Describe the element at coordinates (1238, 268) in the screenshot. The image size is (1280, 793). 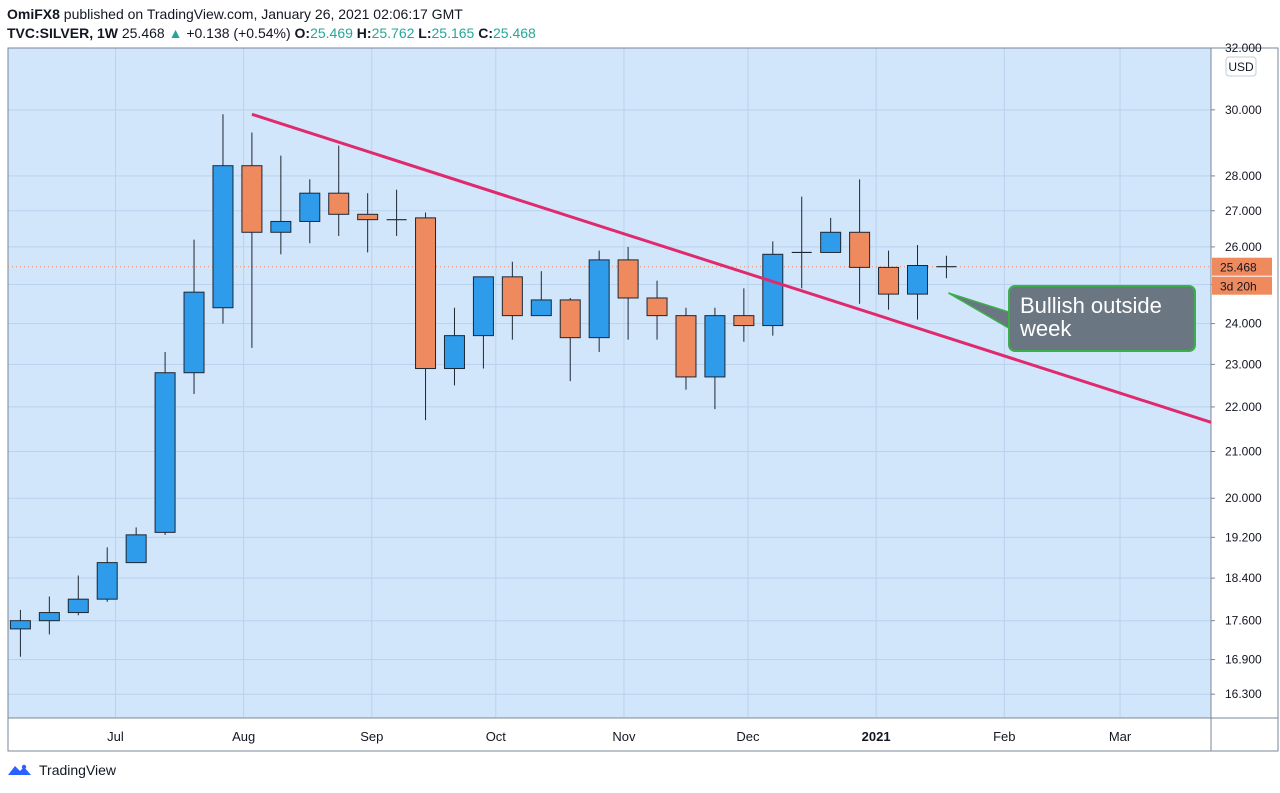
I see `last-price-tag-label: 25.468` at that location.